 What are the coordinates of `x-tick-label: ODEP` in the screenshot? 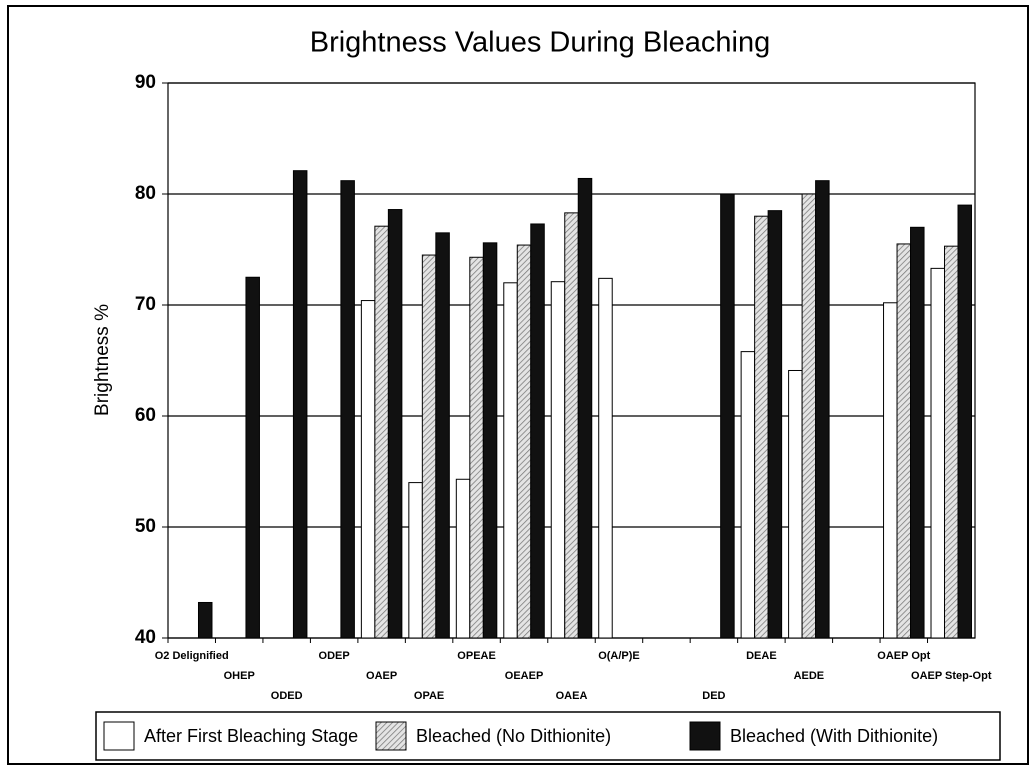 It's located at (334, 656).